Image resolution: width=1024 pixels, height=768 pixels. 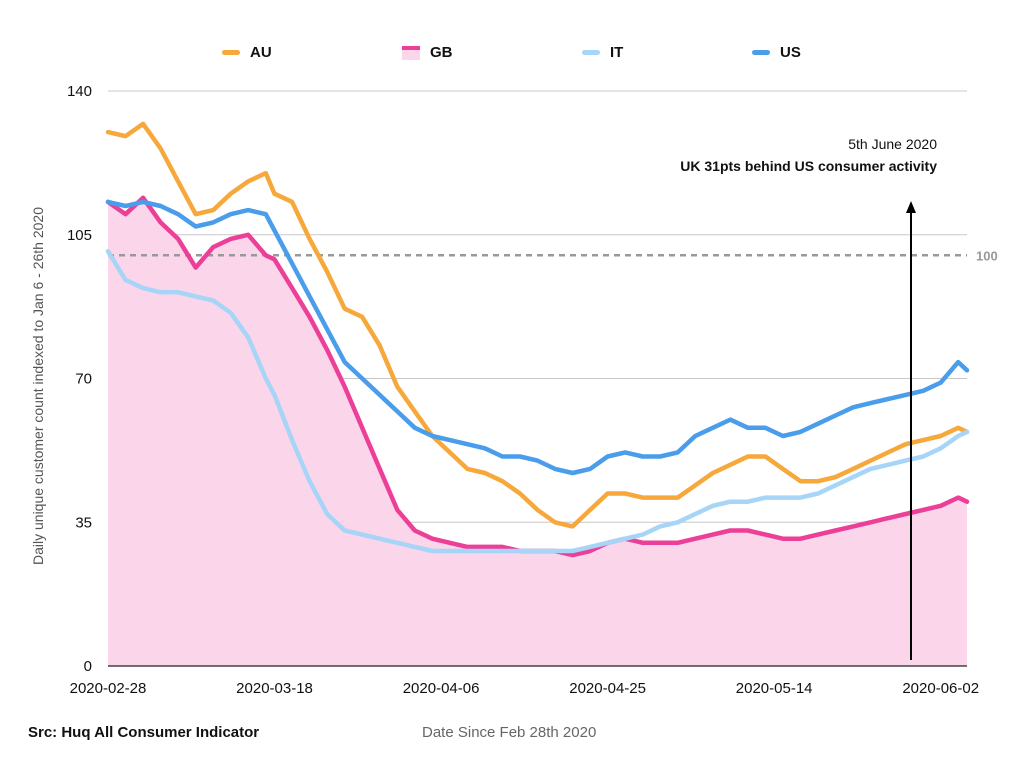 What do you see at coordinates (79, 235) in the screenshot?
I see `y-tick-label: 105` at bounding box center [79, 235].